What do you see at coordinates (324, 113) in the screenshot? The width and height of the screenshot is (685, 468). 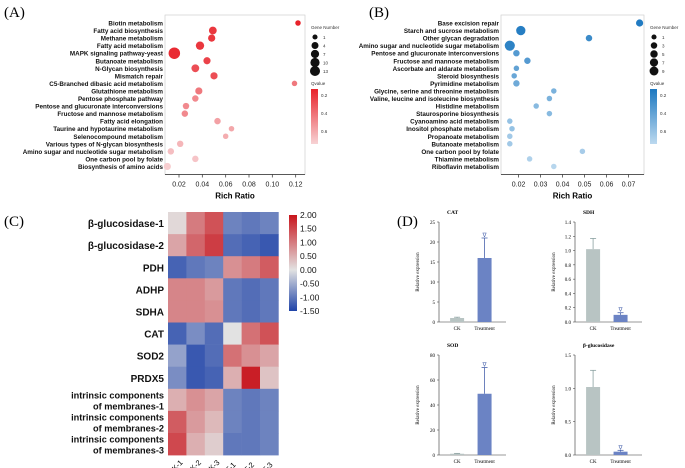 I see `colorbar-tick-label: 0.4` at bounding box center [324, 113].